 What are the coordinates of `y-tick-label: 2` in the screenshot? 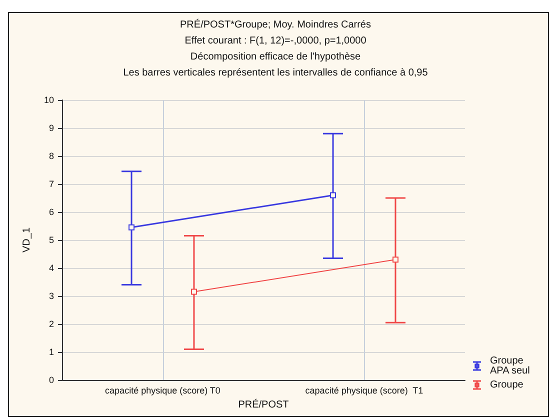 It's located at (51, 324).